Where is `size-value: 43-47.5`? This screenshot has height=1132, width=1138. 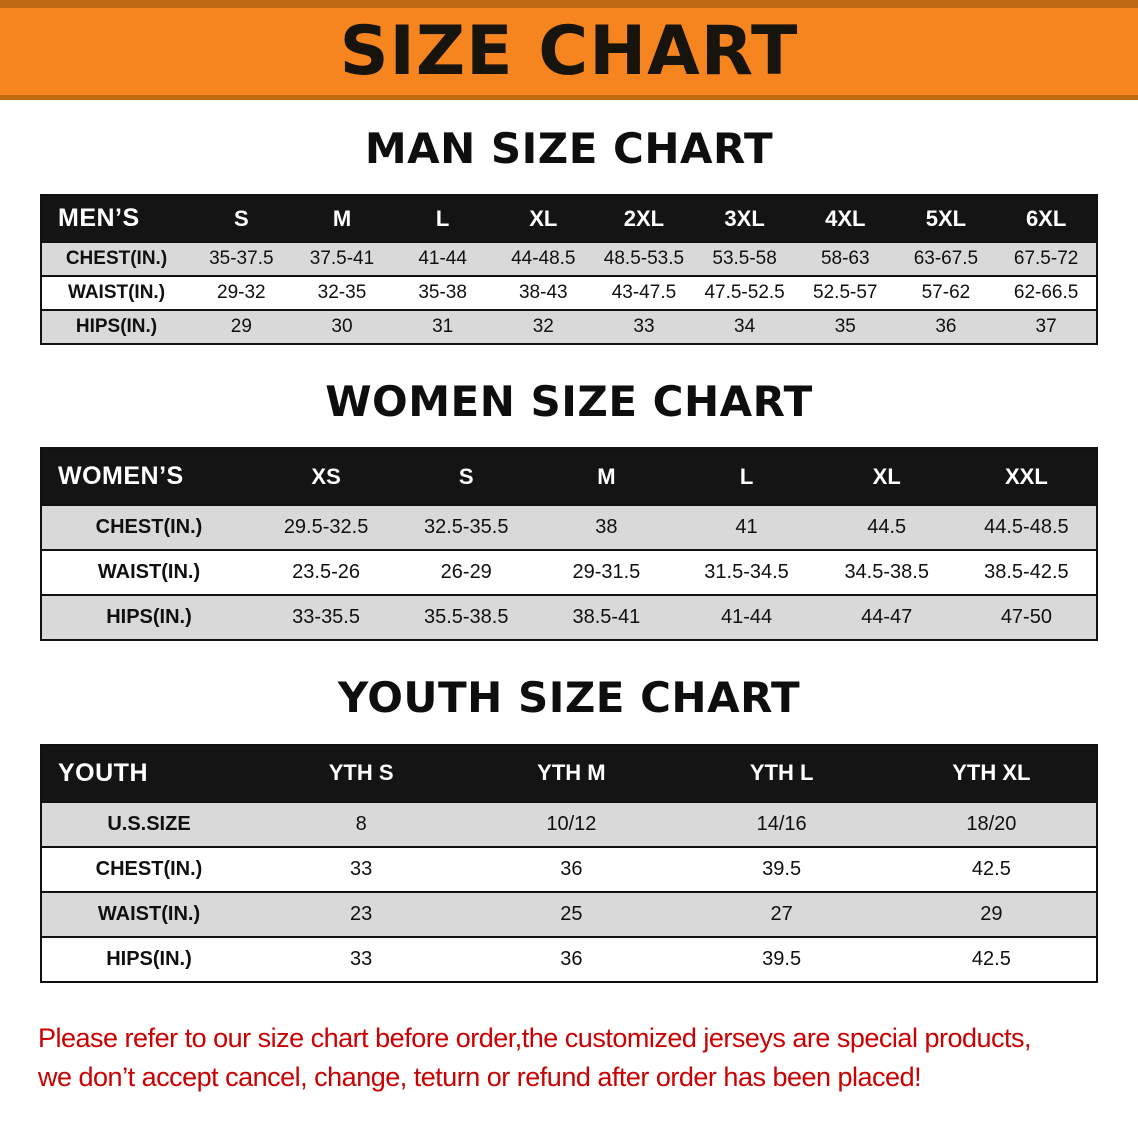
size-value: 43-47.5 is located at coordinates (644, 293).